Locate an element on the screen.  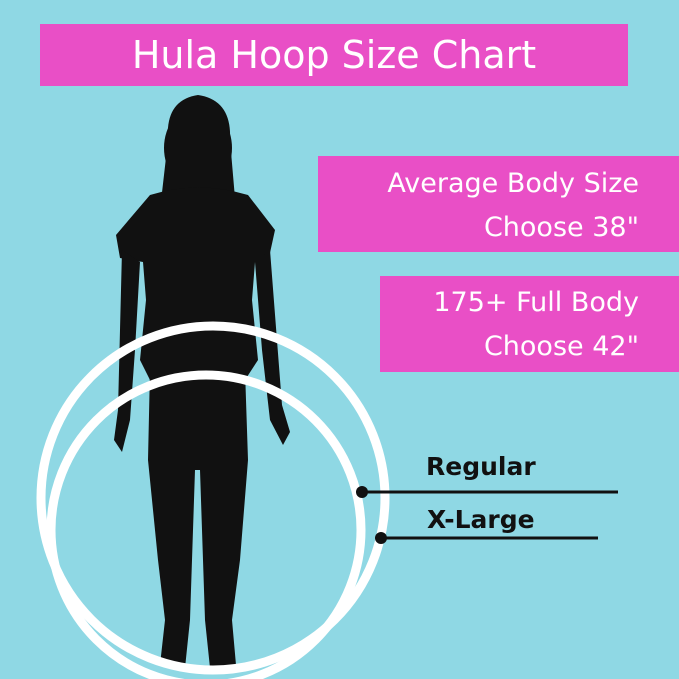
recommendation-full-body: 175+ Full Body Choose 42" is located at coordinates (529, 324).